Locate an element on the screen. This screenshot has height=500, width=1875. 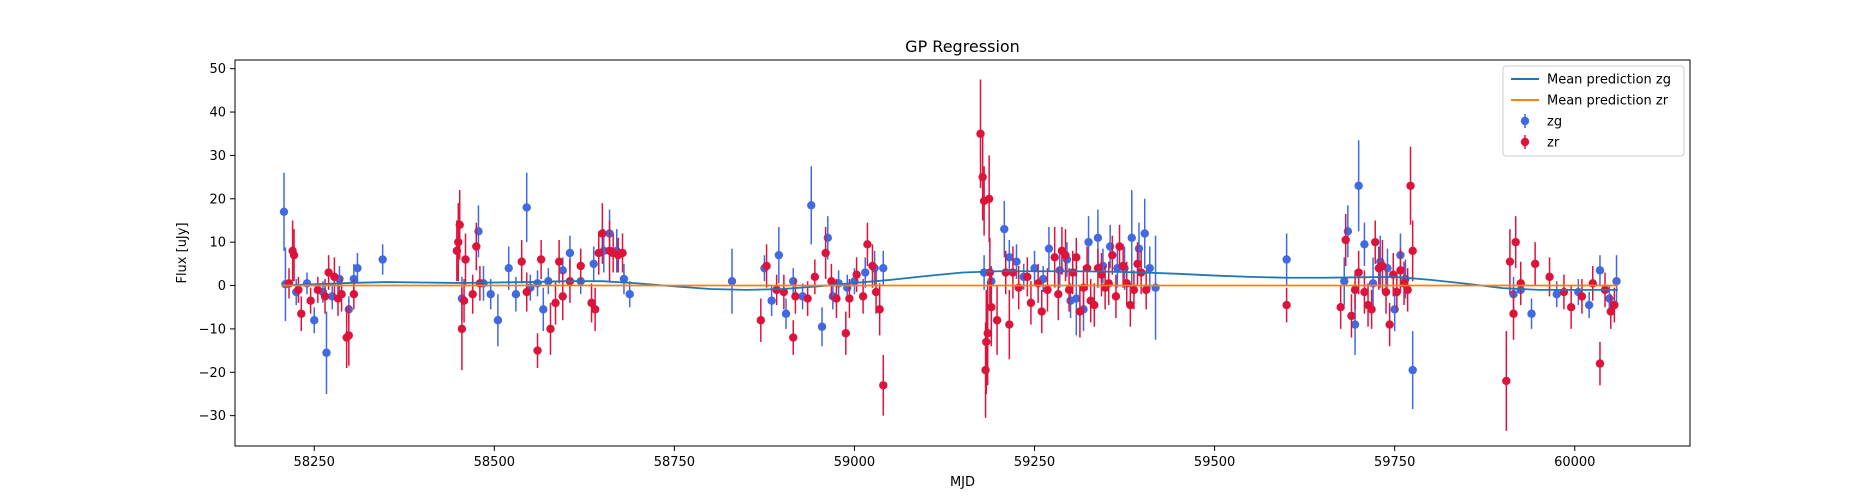
legend-label-mean-zg: Mean prediction zg is located at coordinates (1609, 80).